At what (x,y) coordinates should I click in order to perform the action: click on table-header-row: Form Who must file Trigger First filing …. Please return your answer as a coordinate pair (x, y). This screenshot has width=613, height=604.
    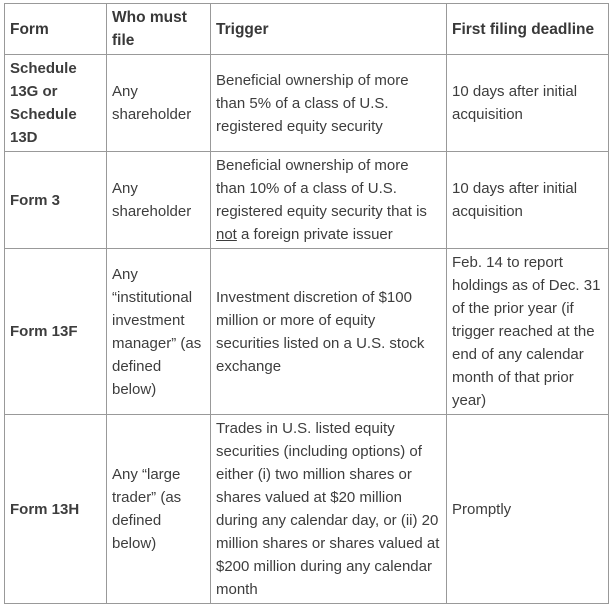
    Looking at the image, I should click on (306, 29).